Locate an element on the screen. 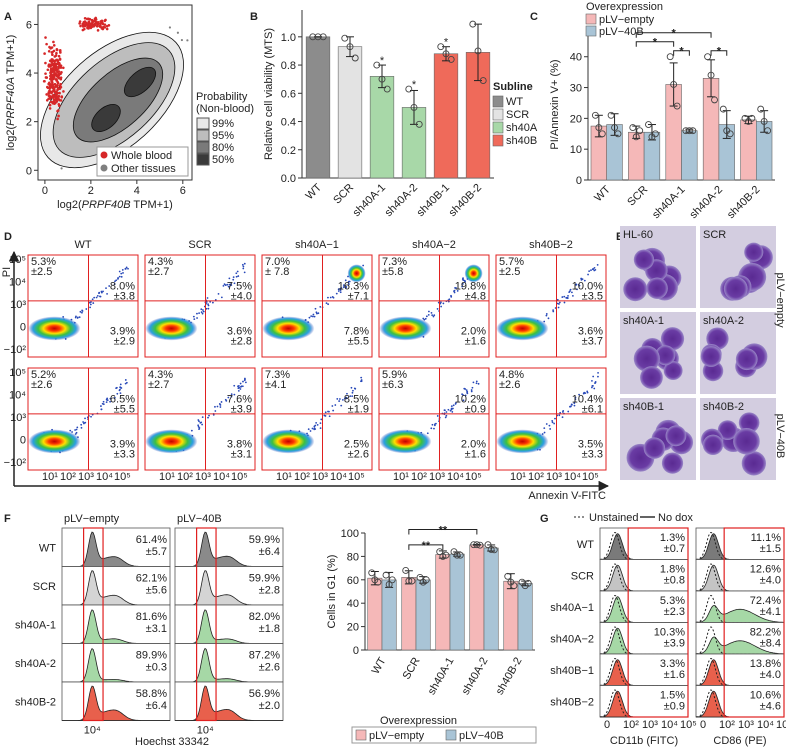 Image resolution: width=786 pixels, height=748 pixels. legend-label: pLV−empty is located at coordinates (397, 736).